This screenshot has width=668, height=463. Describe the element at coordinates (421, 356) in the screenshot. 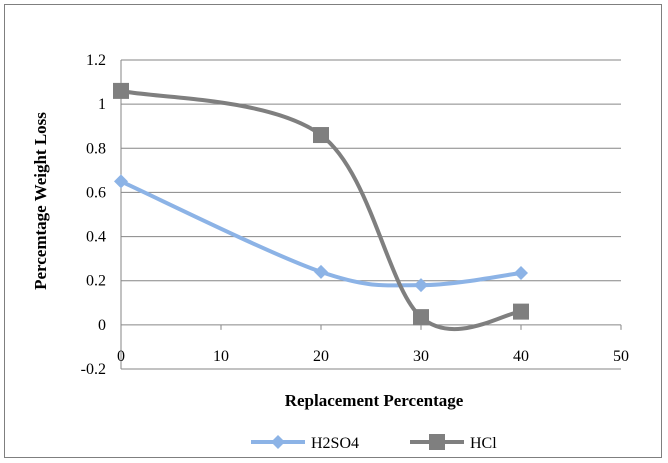

I see `x-tick-label: 30` at that location.